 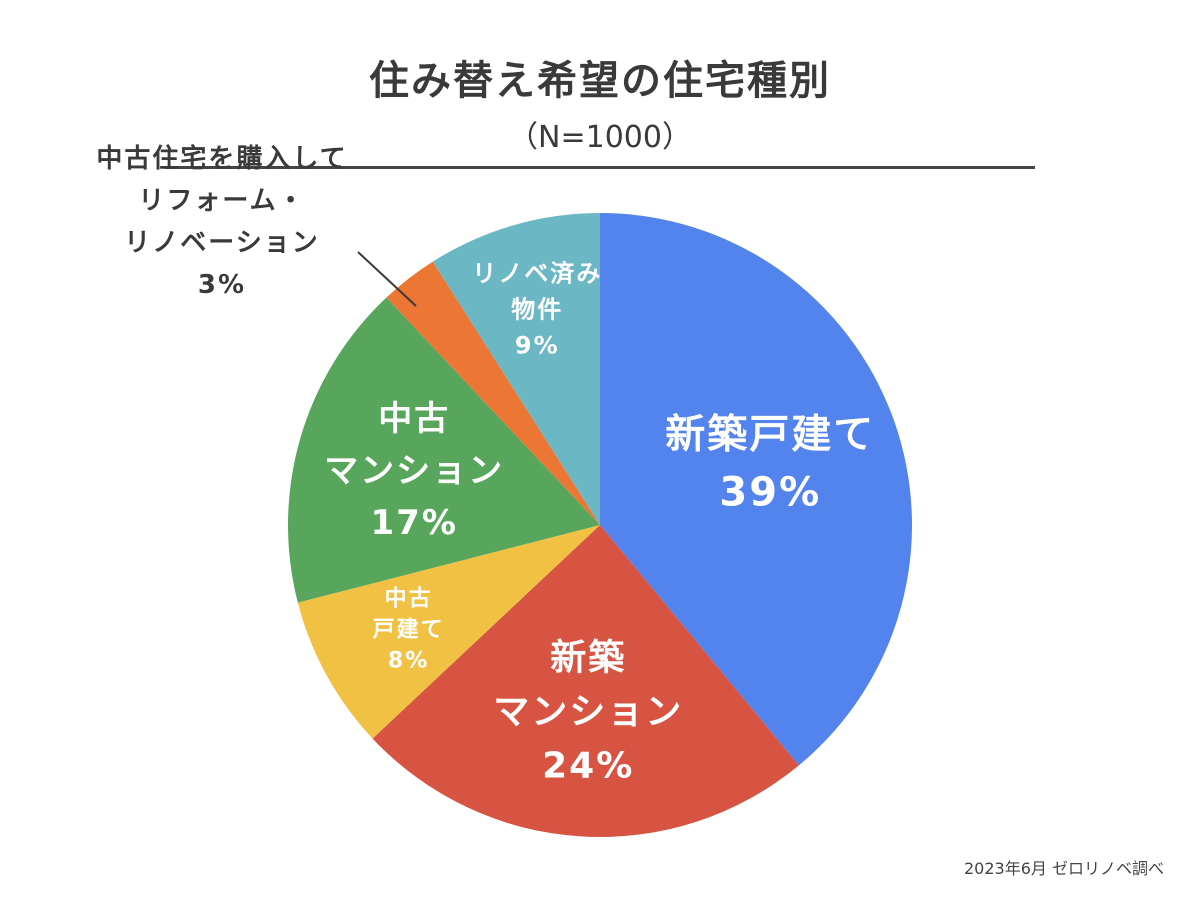 What do you see at coordinates (588, 657) in the screenshot?
I see `slice-name-new-condo: 新築` at bounding box center [588, 657].